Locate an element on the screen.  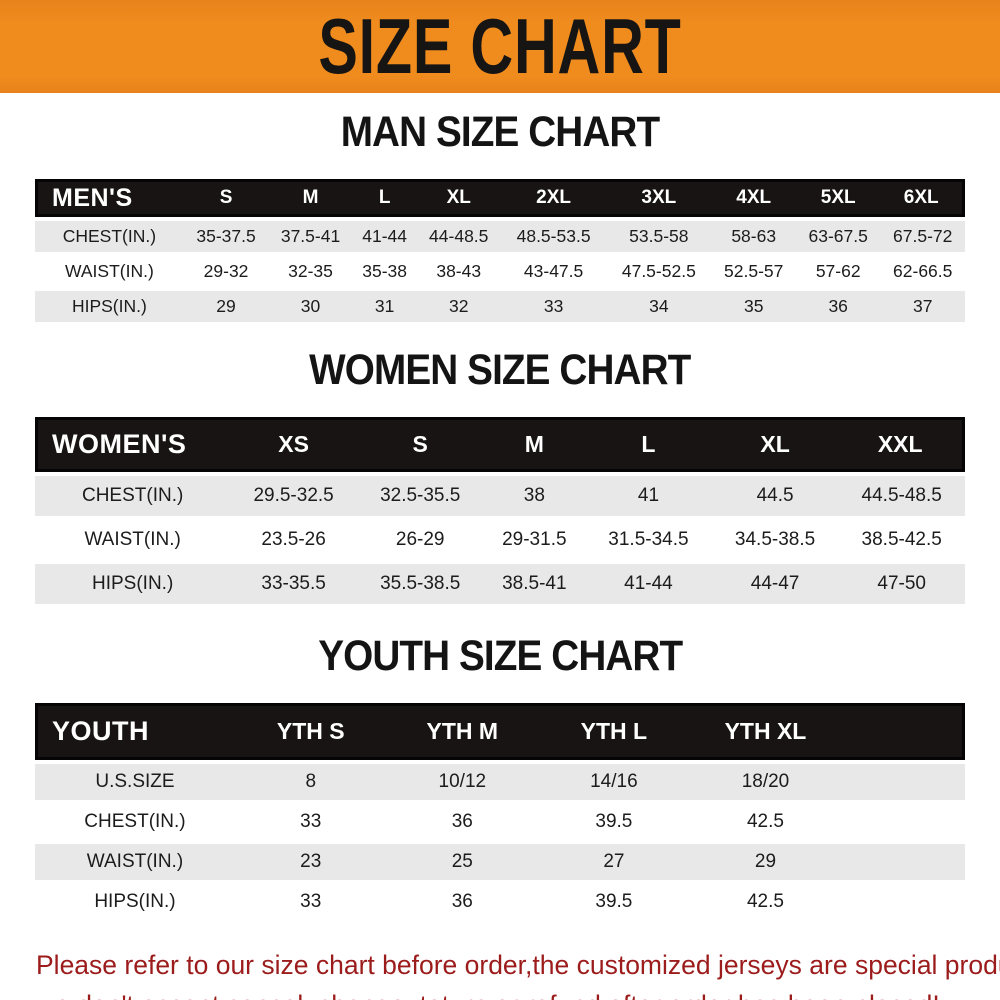
men-header-row: MEN'S S M L XL 2XL 3XL 4XL 5XL 6XL is located at coordinates (500, 198).